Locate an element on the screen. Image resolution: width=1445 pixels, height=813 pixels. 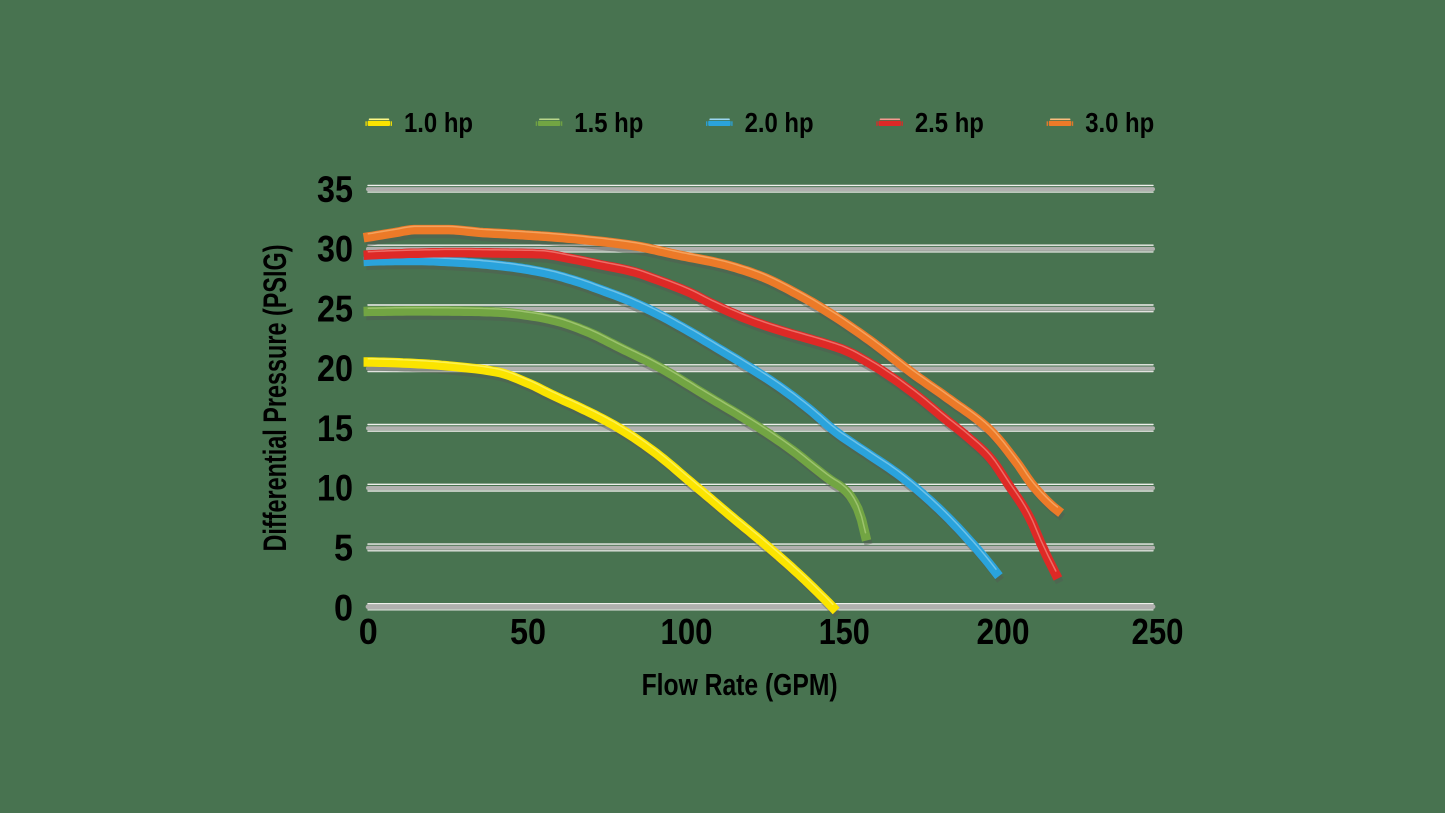
svg-text: 10 is located at coordinates (335, 488).